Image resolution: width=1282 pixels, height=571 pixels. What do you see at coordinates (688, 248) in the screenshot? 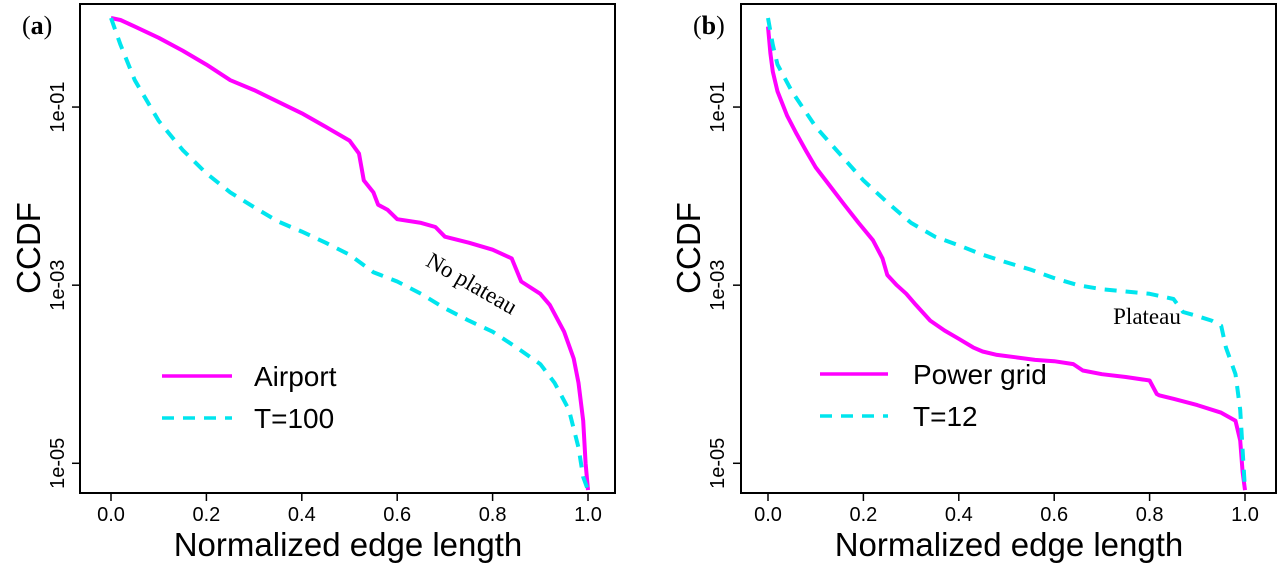
I see `y-axis-title-b: CCDF` at bounding box center [688, 248].